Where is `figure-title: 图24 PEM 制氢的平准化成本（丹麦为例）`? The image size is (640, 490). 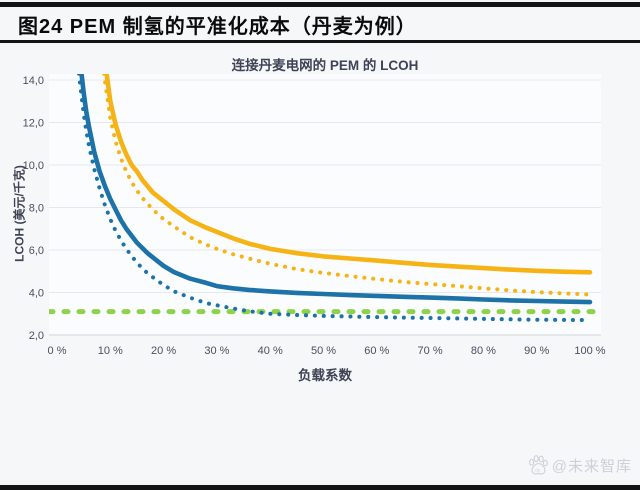 figure-title: 图24 PEM 制氢的平准化成本（丹麦为例） is located at coordinates (217, 27).